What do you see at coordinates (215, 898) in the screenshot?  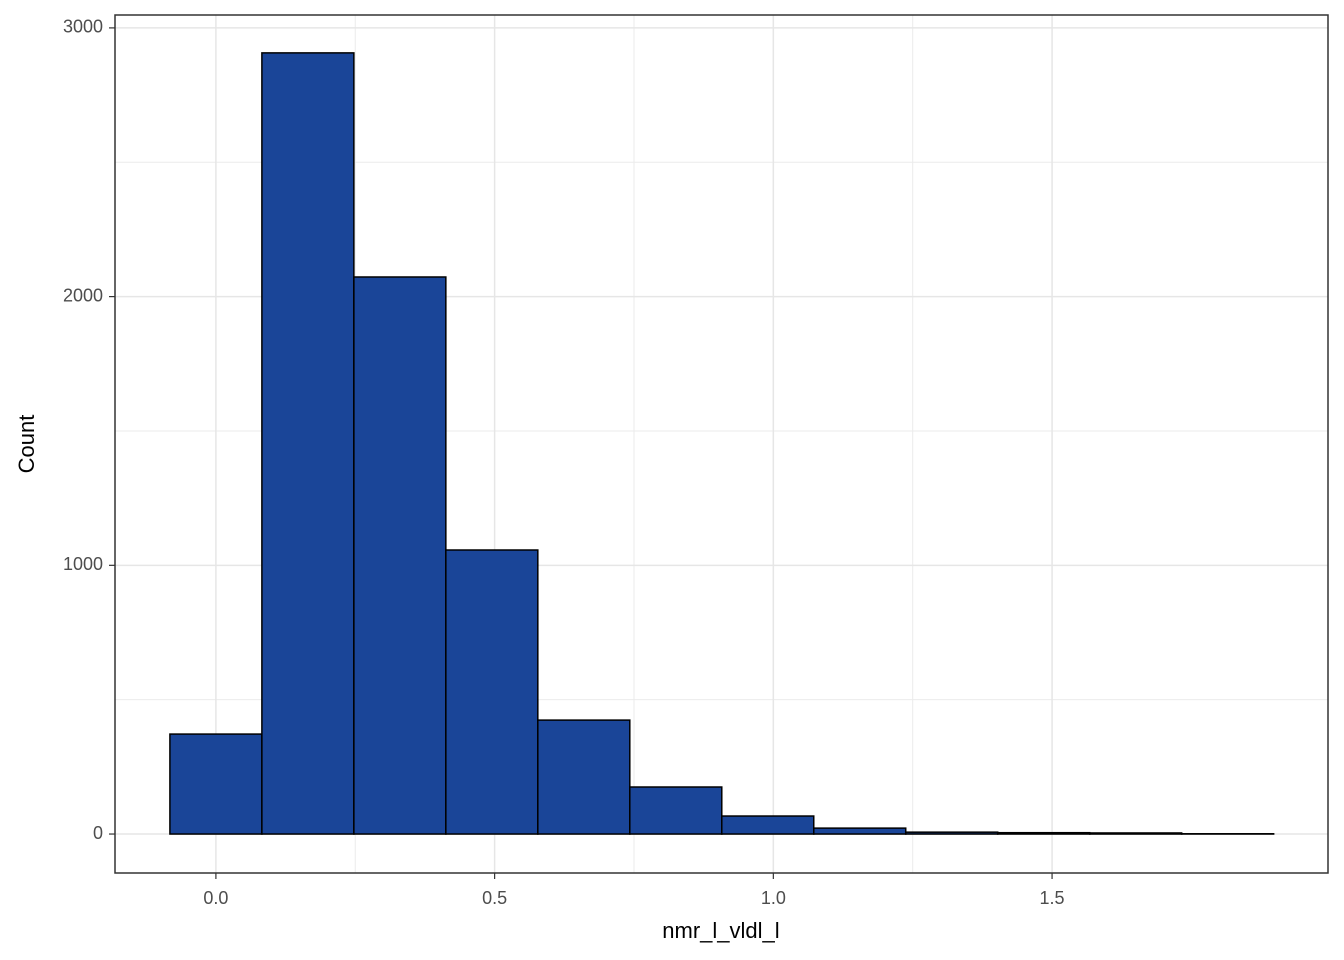 I see `x-tick-label: 0.0` at bounding box center [215, 898].